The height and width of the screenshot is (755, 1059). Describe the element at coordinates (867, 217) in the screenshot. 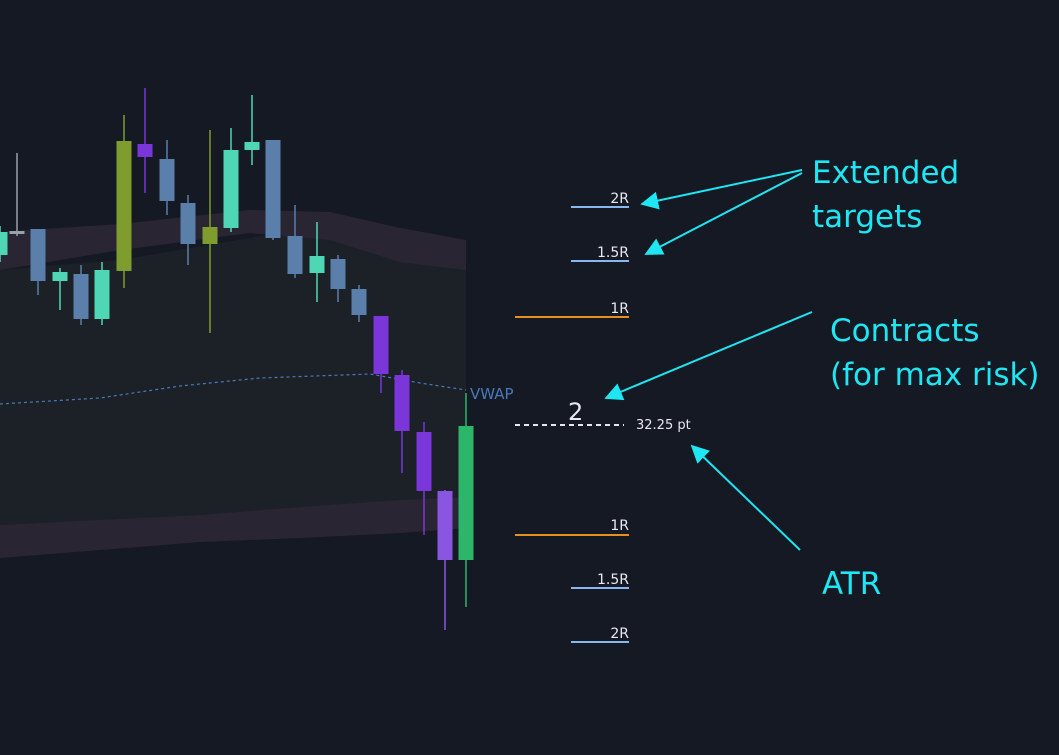

I see `annotation: targets` at that location.